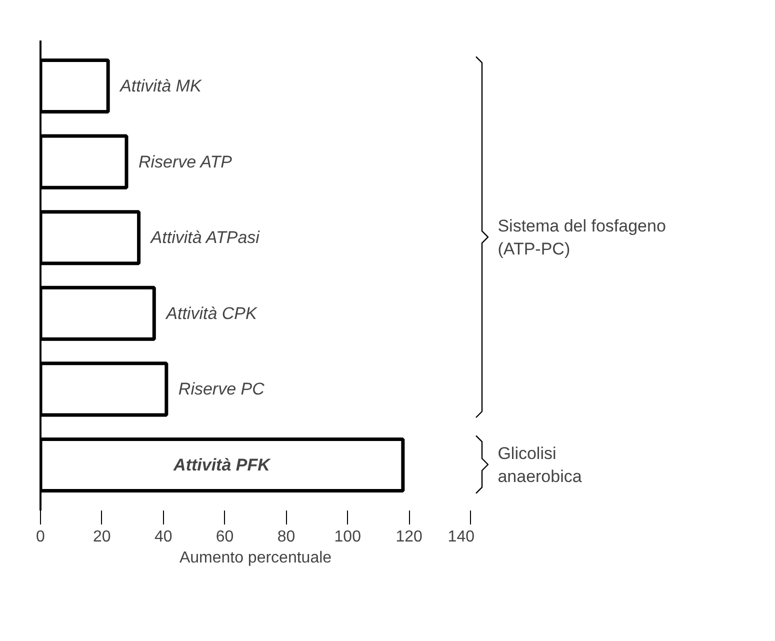 The image size is (775, 641). Describe the element at coordinates (163, 537) in the screenshot. I see `x-tick-label: 40` at that location.